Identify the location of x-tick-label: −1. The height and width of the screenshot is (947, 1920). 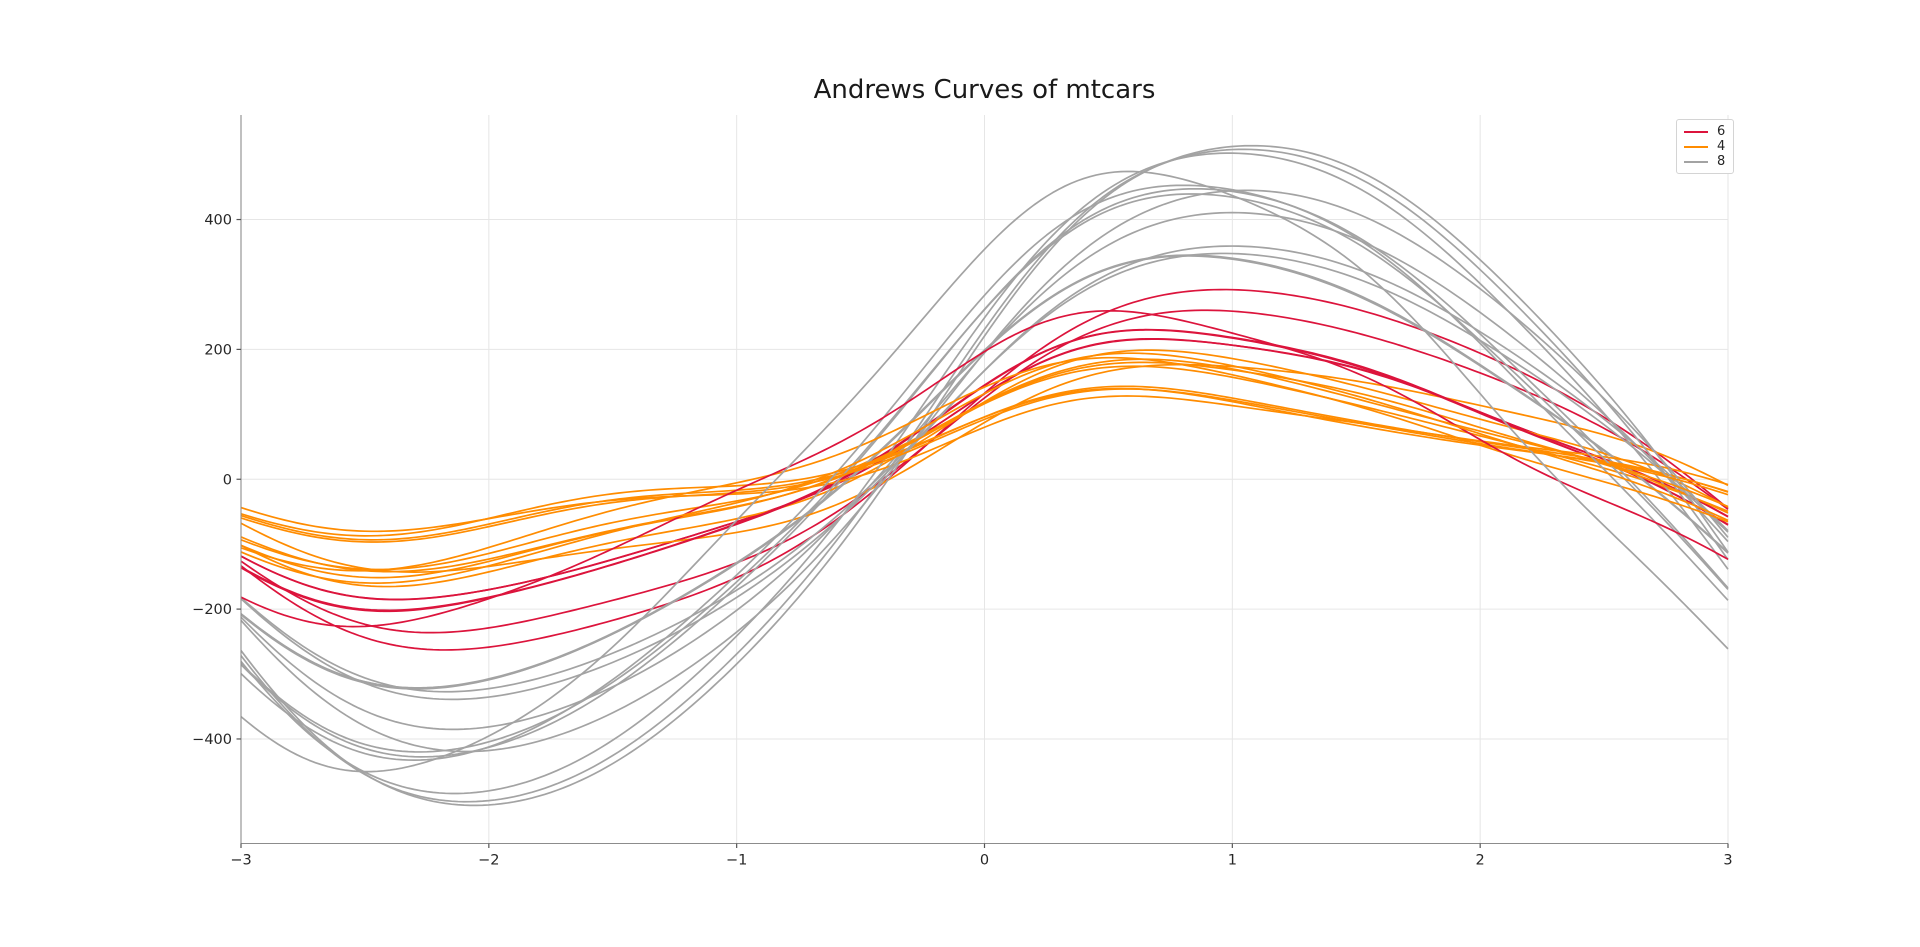
(736, 861).